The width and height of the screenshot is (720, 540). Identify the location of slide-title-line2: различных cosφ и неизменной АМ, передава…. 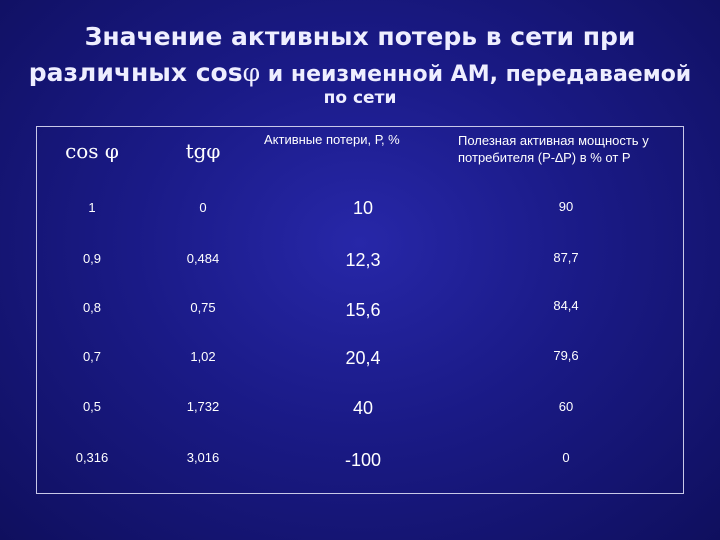
(360, 72).